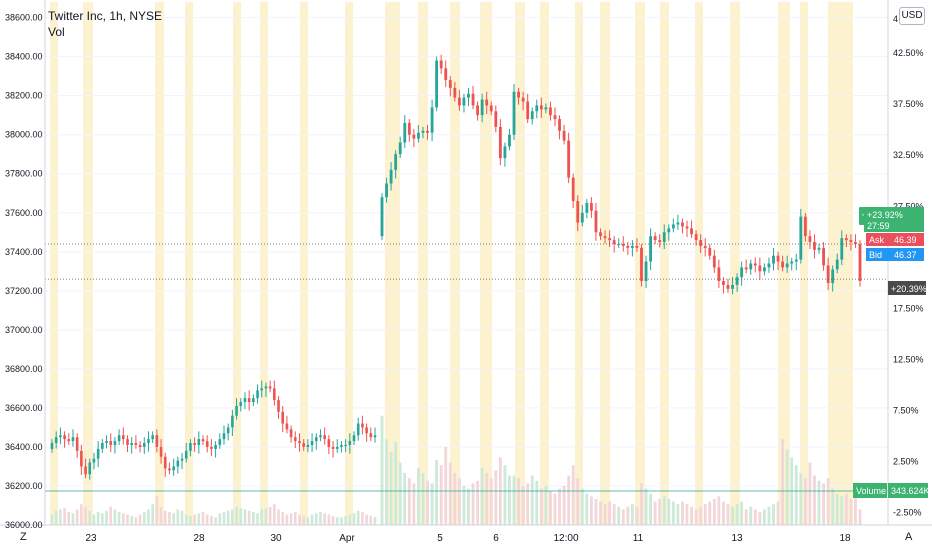 The height and width of the screenshot is (555, 932). Describe the element at coordinates (912, 16) in the screenshot. I see `currency-button: USD` at that location.